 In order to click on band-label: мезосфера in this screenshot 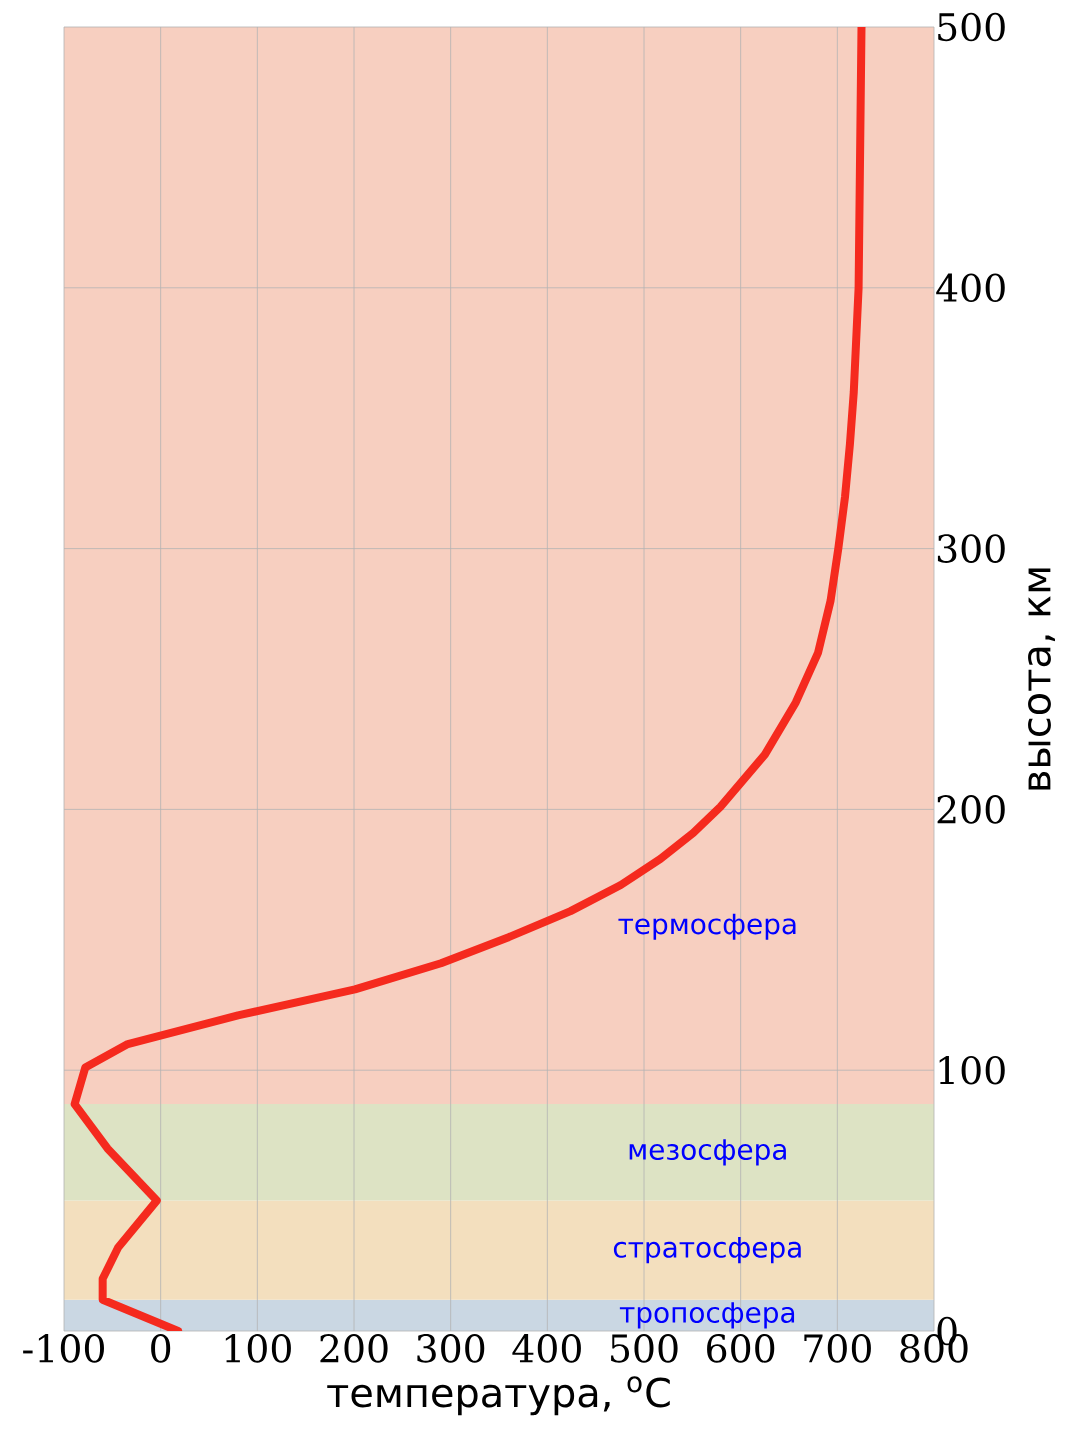, I will do `click(707, 1152)`.